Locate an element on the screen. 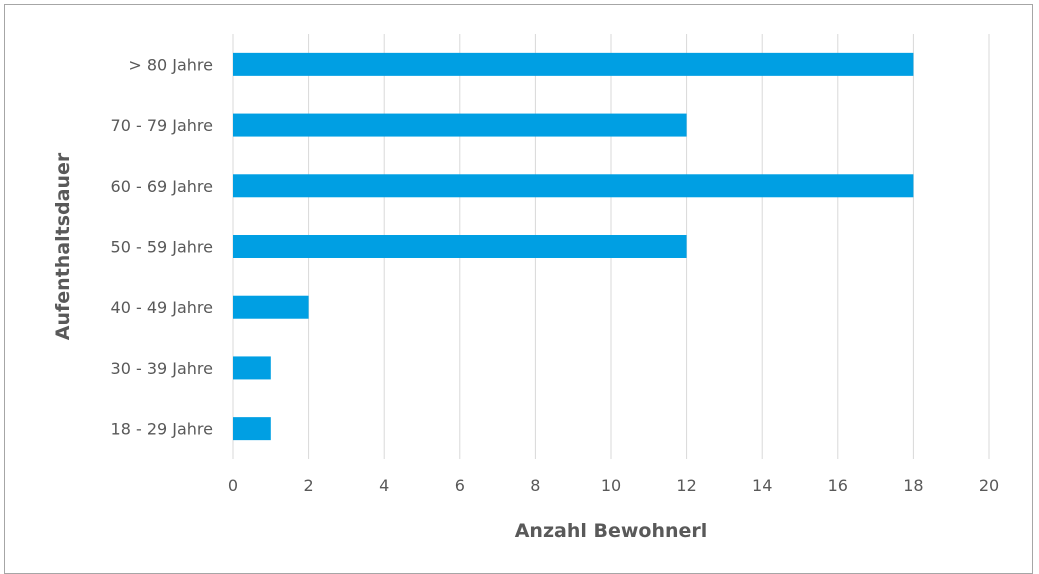 The height and width of the screenshot is (574, 1039). category-label: 60 - 69 Jahre is located at coordinates (162, 186).